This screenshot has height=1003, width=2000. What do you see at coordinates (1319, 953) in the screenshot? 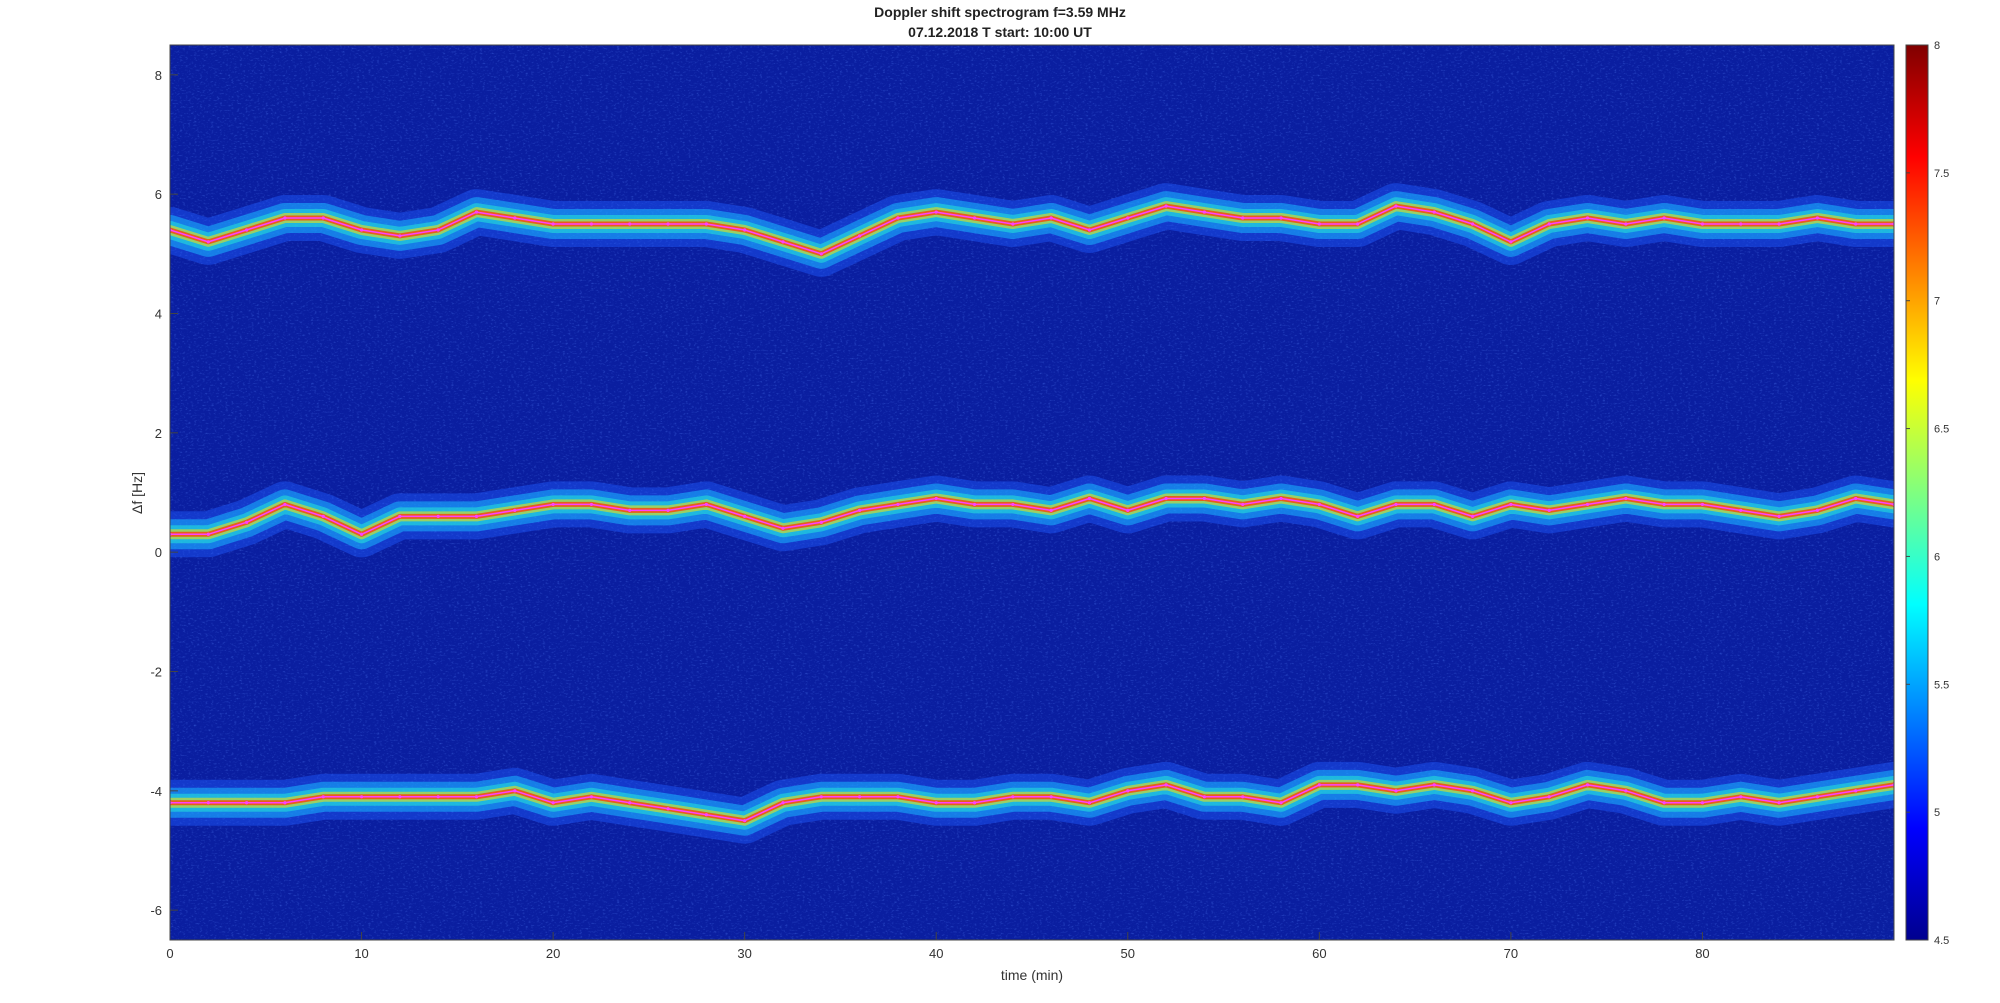
I see `x-tick-label: 60` at bounding box center [1319, 953].